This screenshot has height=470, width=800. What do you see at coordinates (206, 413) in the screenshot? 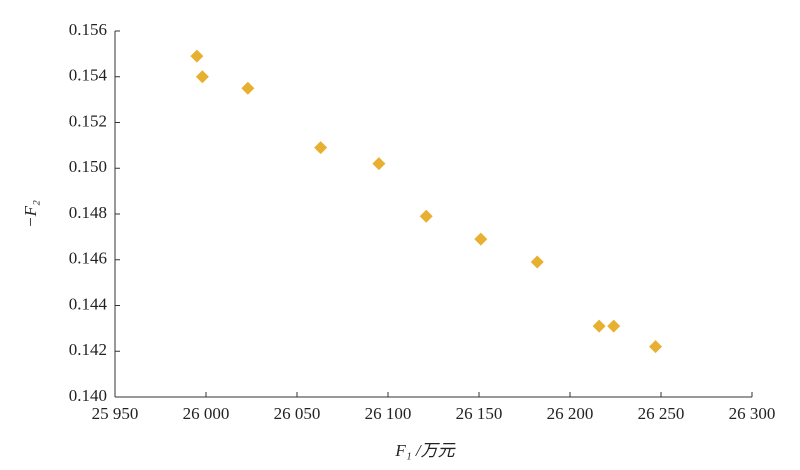
I see `x-tick-label: 26 000` at bounding box center [206, 413].